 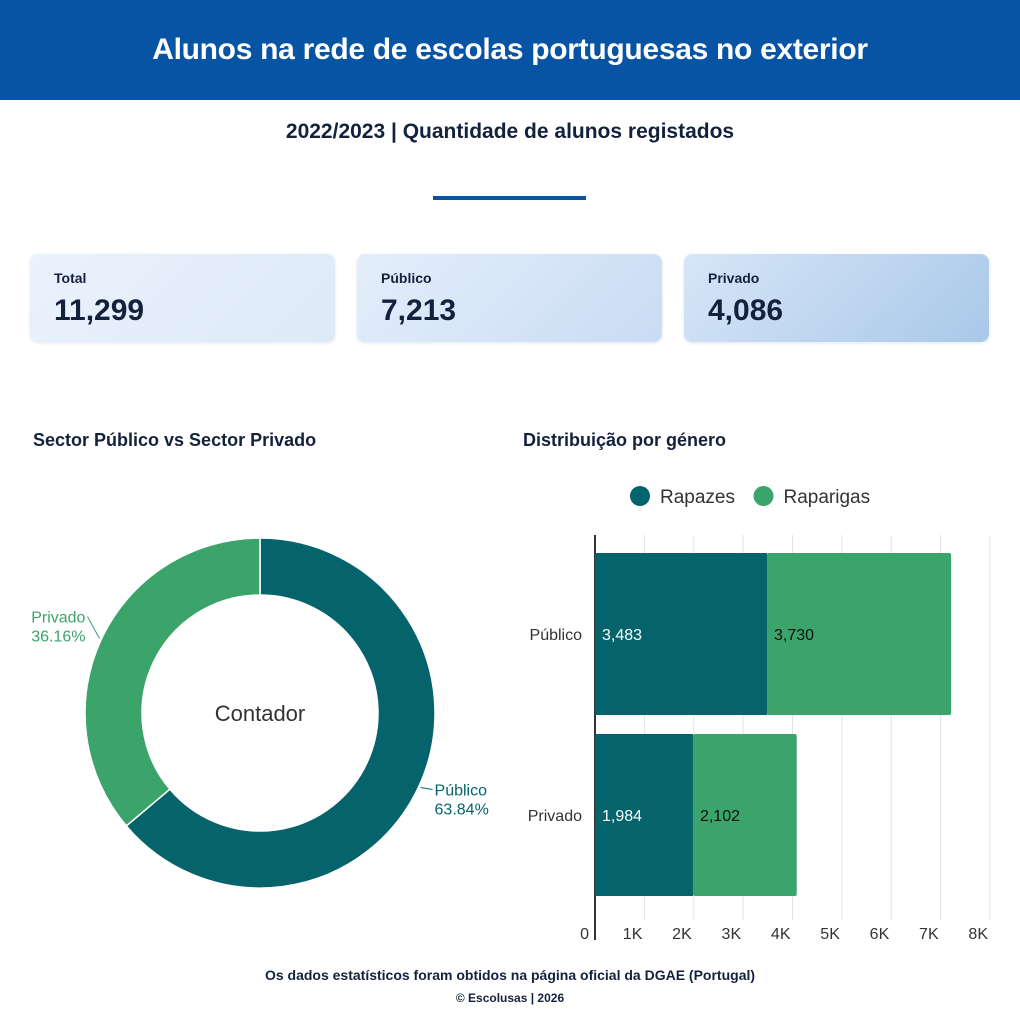 I want to click on x-tick-label: 6K, so click(x=880, y=934).